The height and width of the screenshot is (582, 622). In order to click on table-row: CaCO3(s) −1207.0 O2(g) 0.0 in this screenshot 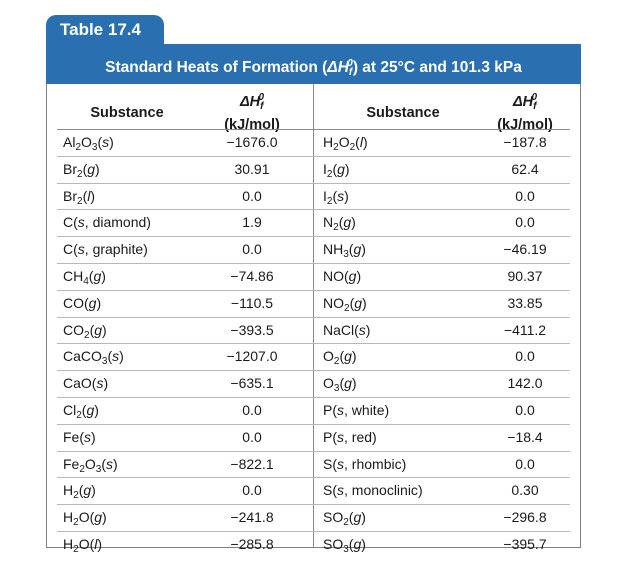, I will do `click(313, 358)`.